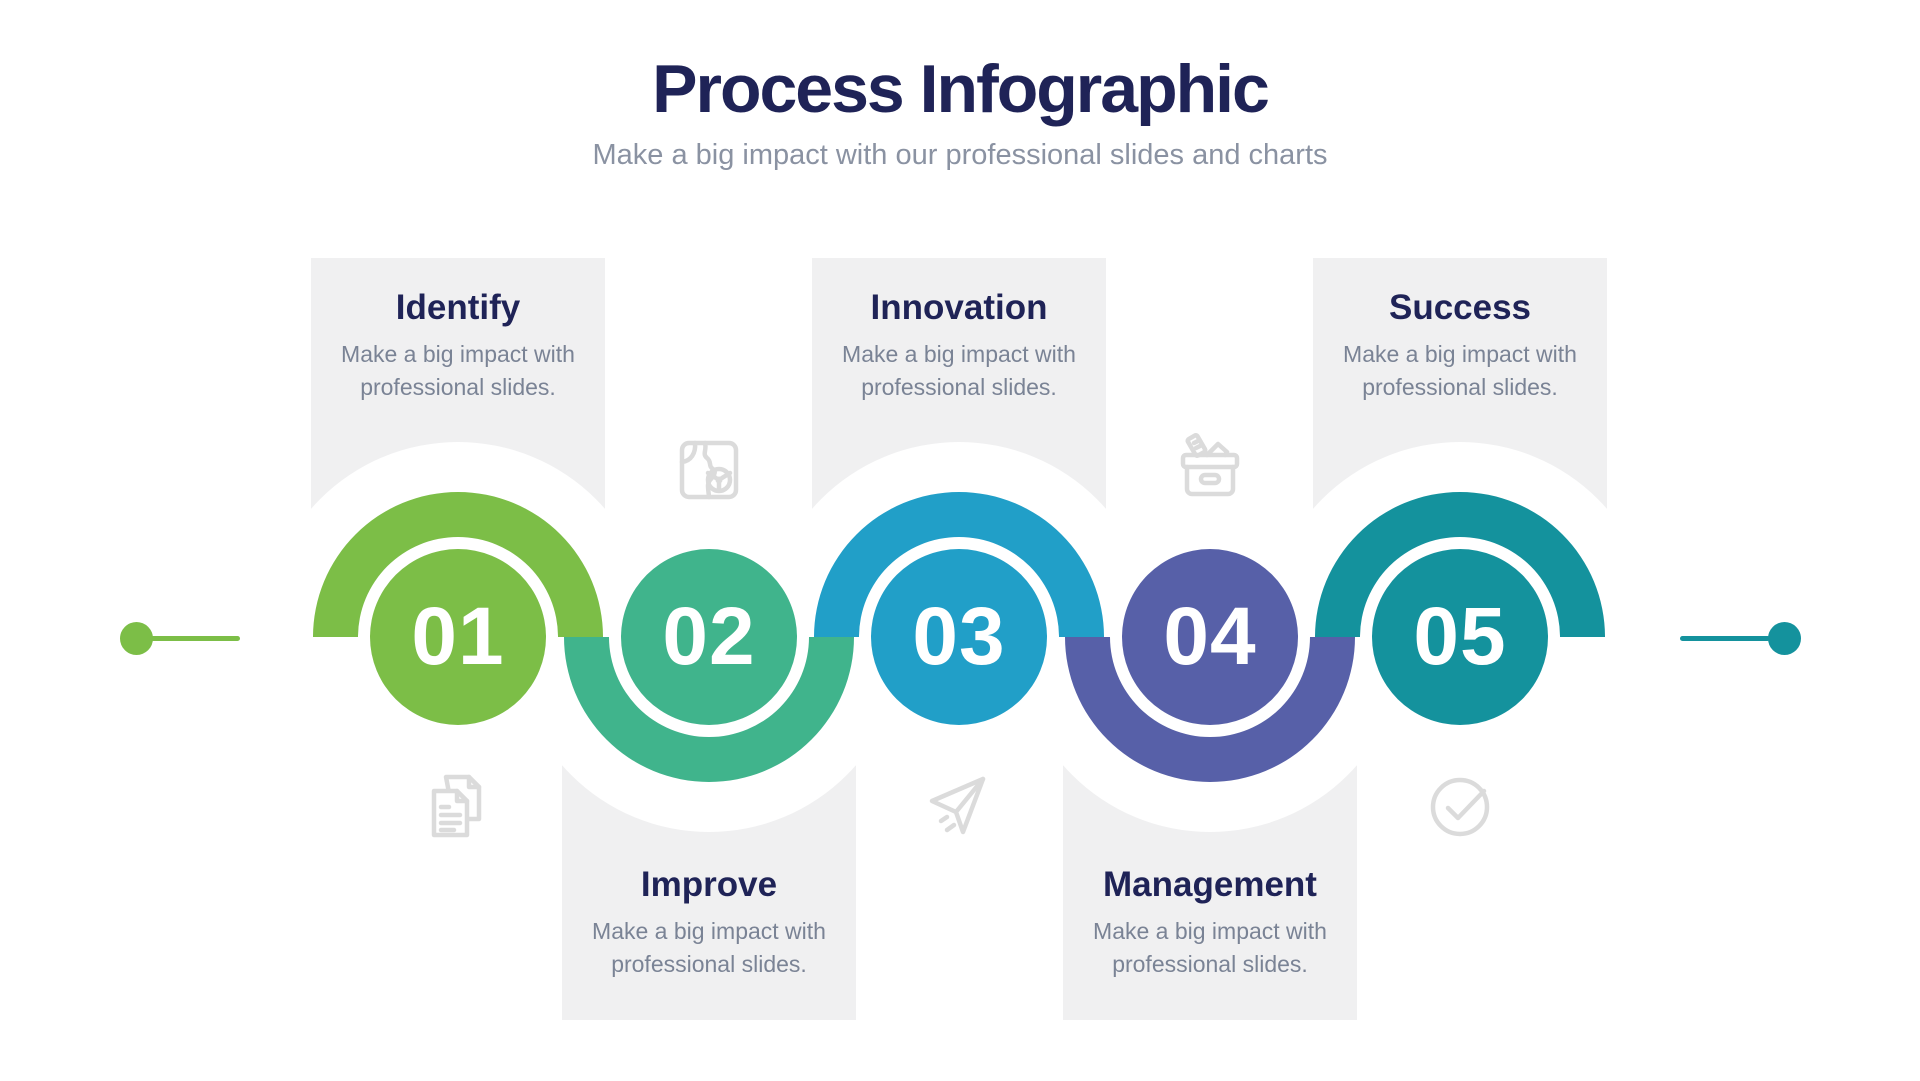  I want to click on step-number: 03, so click(959, 636).